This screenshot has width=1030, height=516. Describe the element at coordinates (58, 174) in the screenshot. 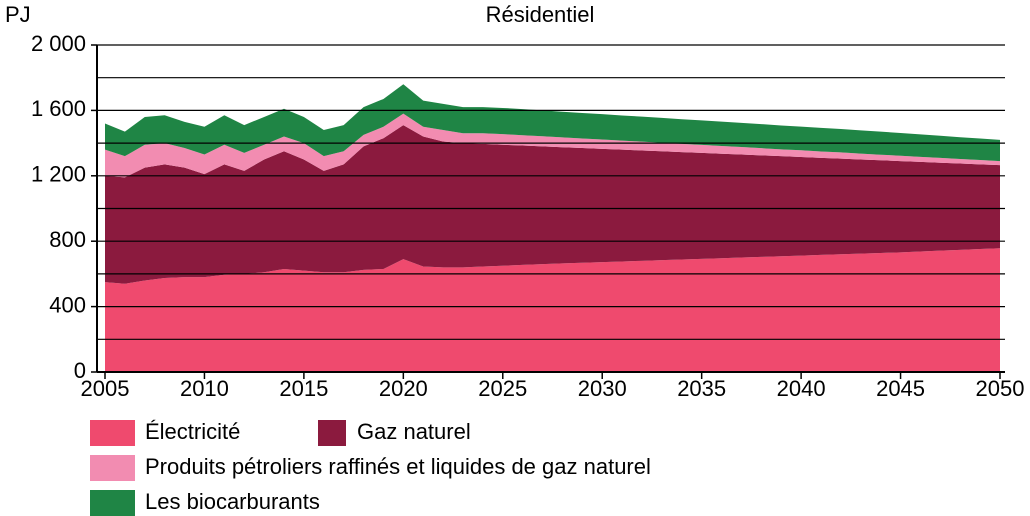

I see `y-tick-label: 1 200` at that location.